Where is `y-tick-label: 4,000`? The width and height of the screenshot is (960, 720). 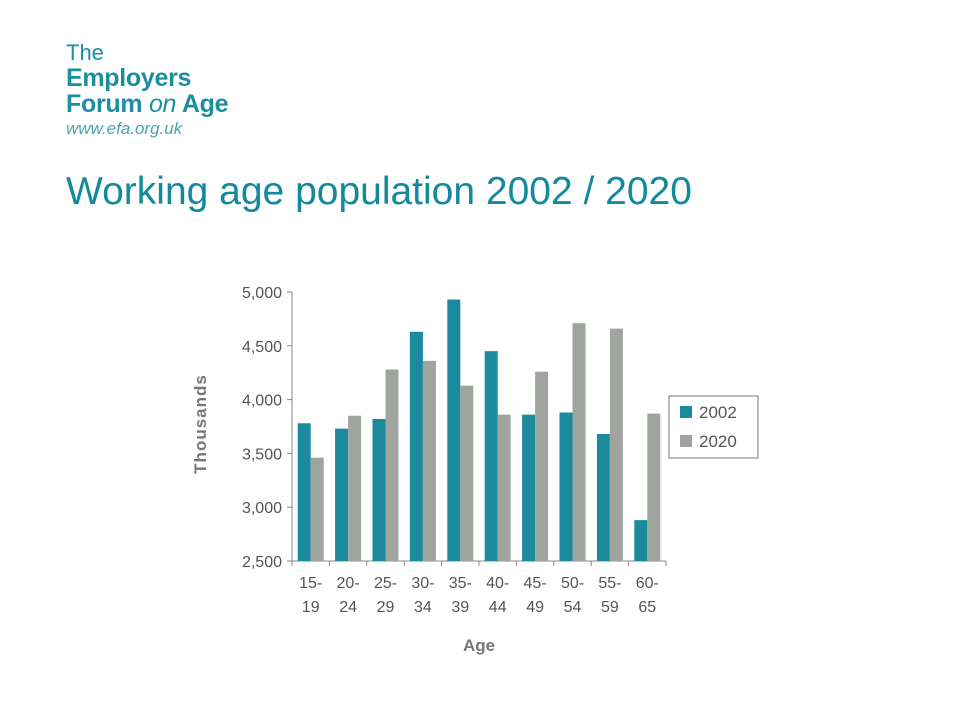
y-tick-label: 4,000 is located at coordinates (262, 401).